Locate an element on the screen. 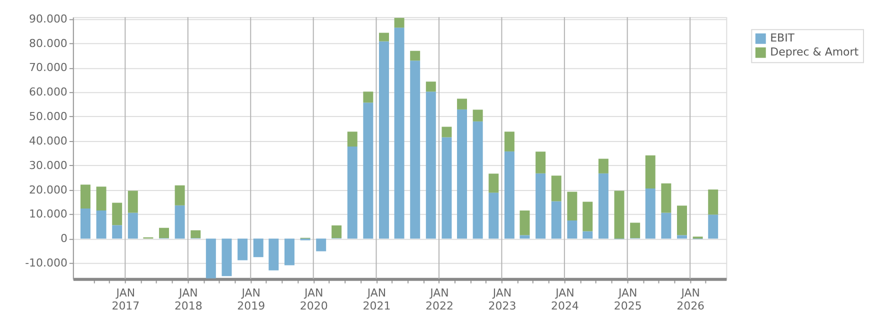 Image resolution: width=876 pixels, height=313 pixels. y-tick-label: 30.000 is located at coordinates (48, 165).